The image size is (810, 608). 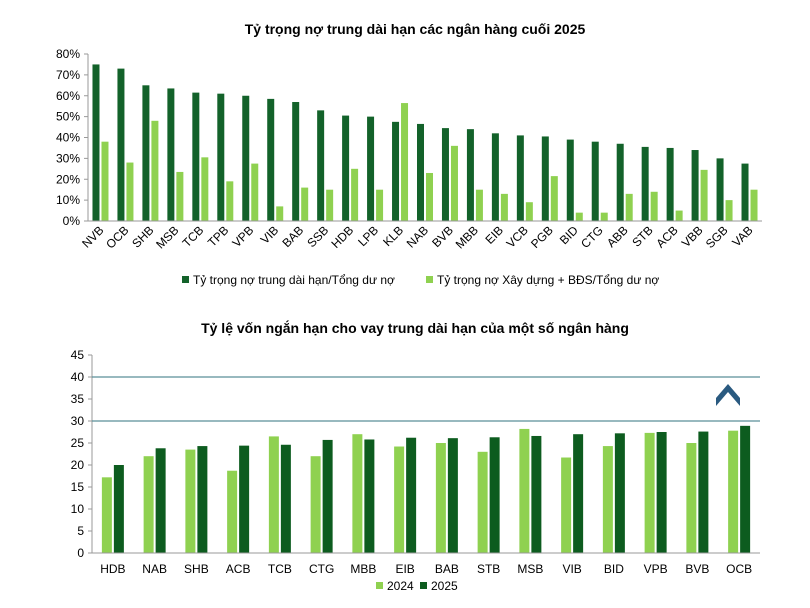 I want to click on x-tick-label: CTG, so click(x=321, y=569).